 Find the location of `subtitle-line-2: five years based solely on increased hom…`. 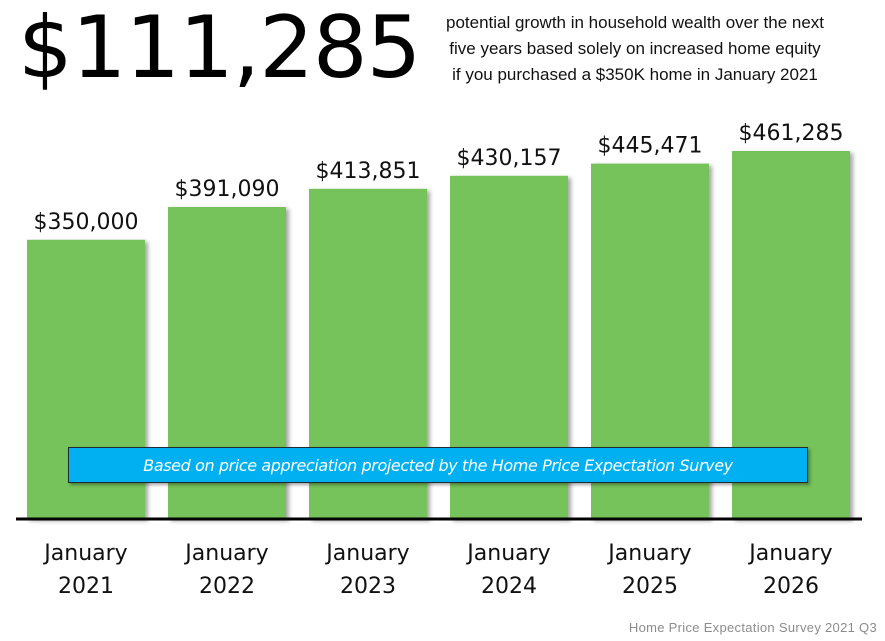

subtitle-line-2: five years based solely on increased hom… is located at coordinates (635, 48).